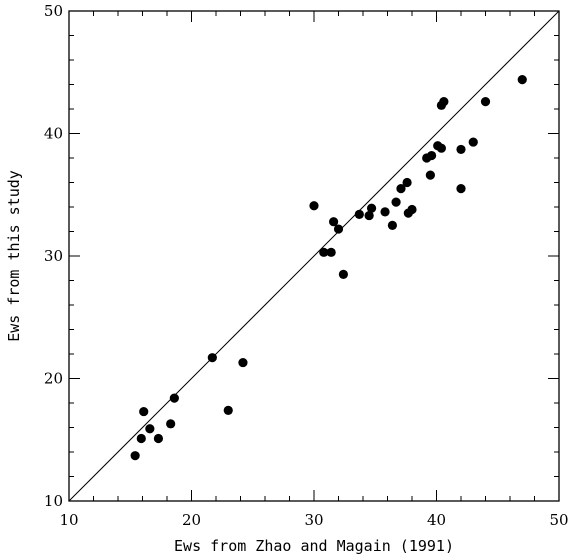 This screenshot has height=558, width=574. What do you see at coordinates (436, 520) in the screenshot?
I see `x-tick-label: 40` at bounding box center [436, 520].